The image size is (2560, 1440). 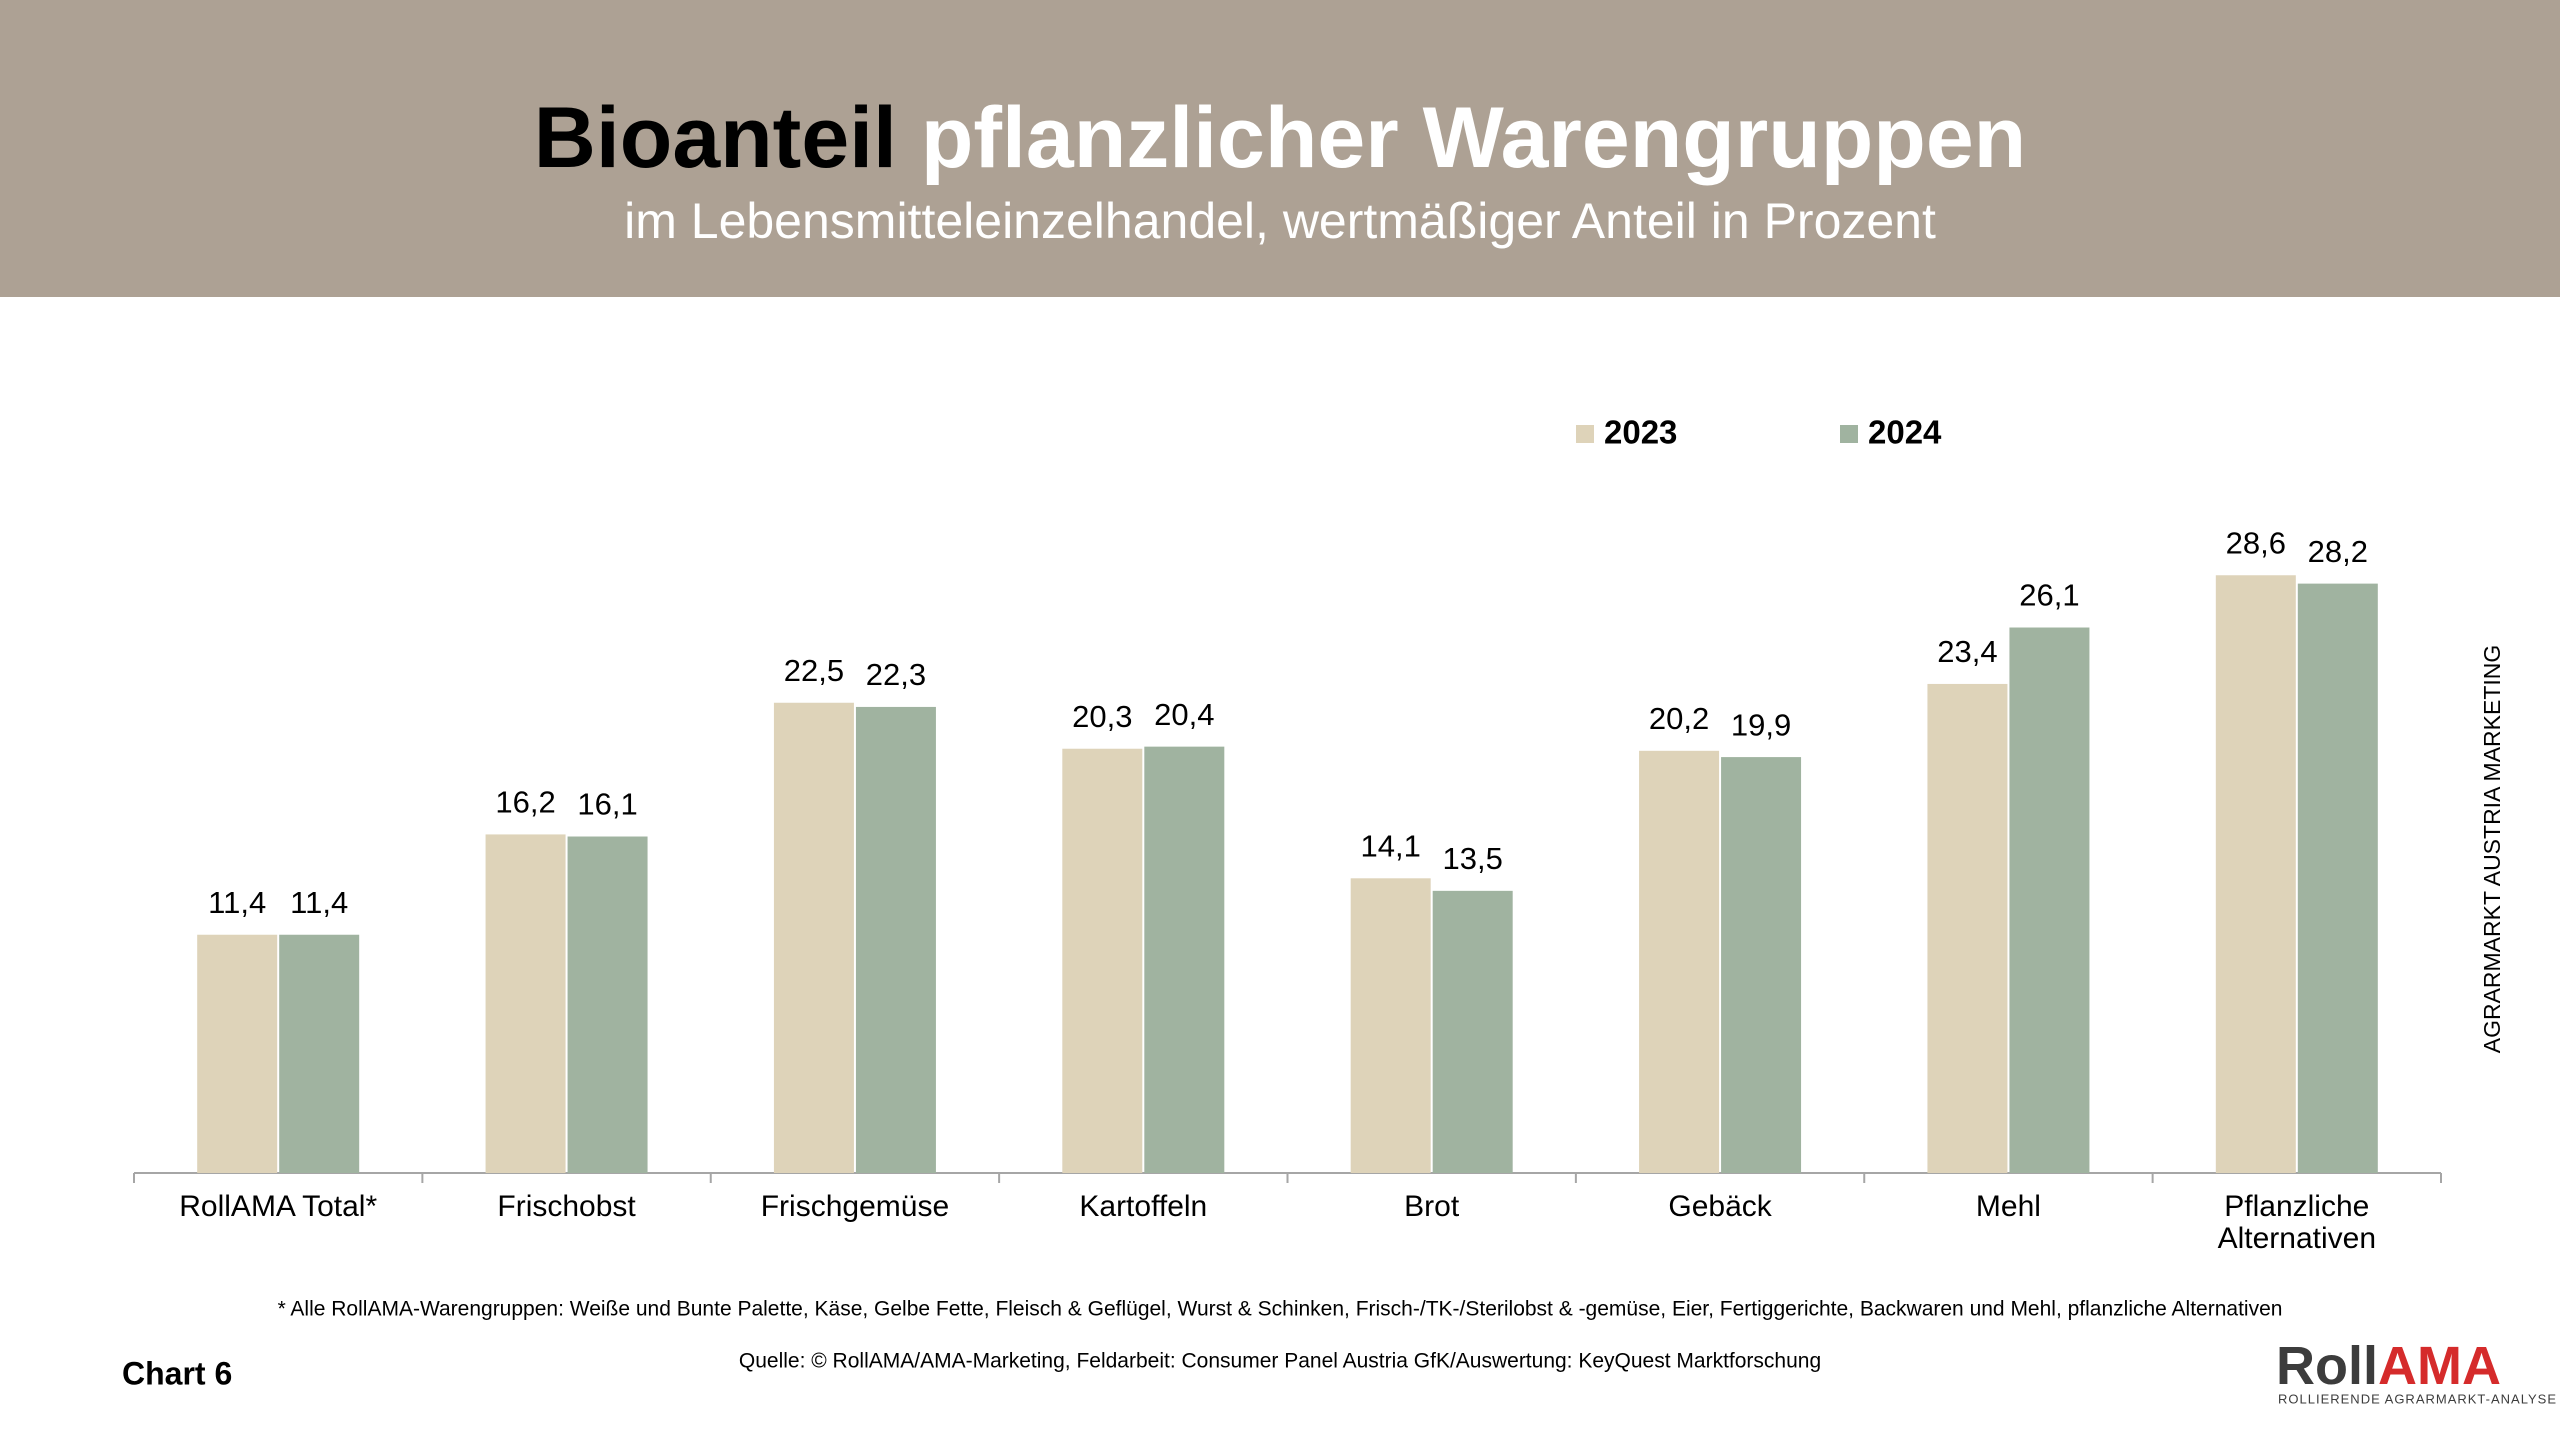 What do you see at coordinates (2327, 1366) in the screenshot?
I see `logo-roll: Roll` at bounding box center [2327, 1366].